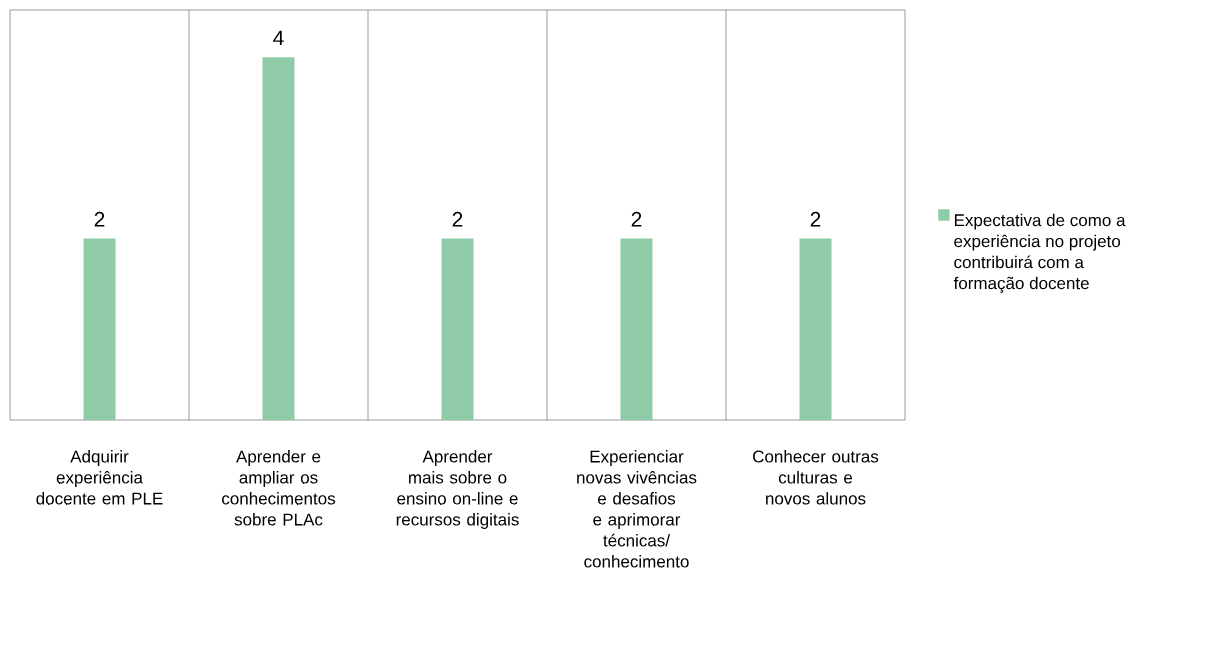 The height and width of the screenshot is (646, 1211). Describe the element at coordinates (99, 477) in the screenshot. I see `x-tick-label: Adquirir experiência docente em PLE` at that location.